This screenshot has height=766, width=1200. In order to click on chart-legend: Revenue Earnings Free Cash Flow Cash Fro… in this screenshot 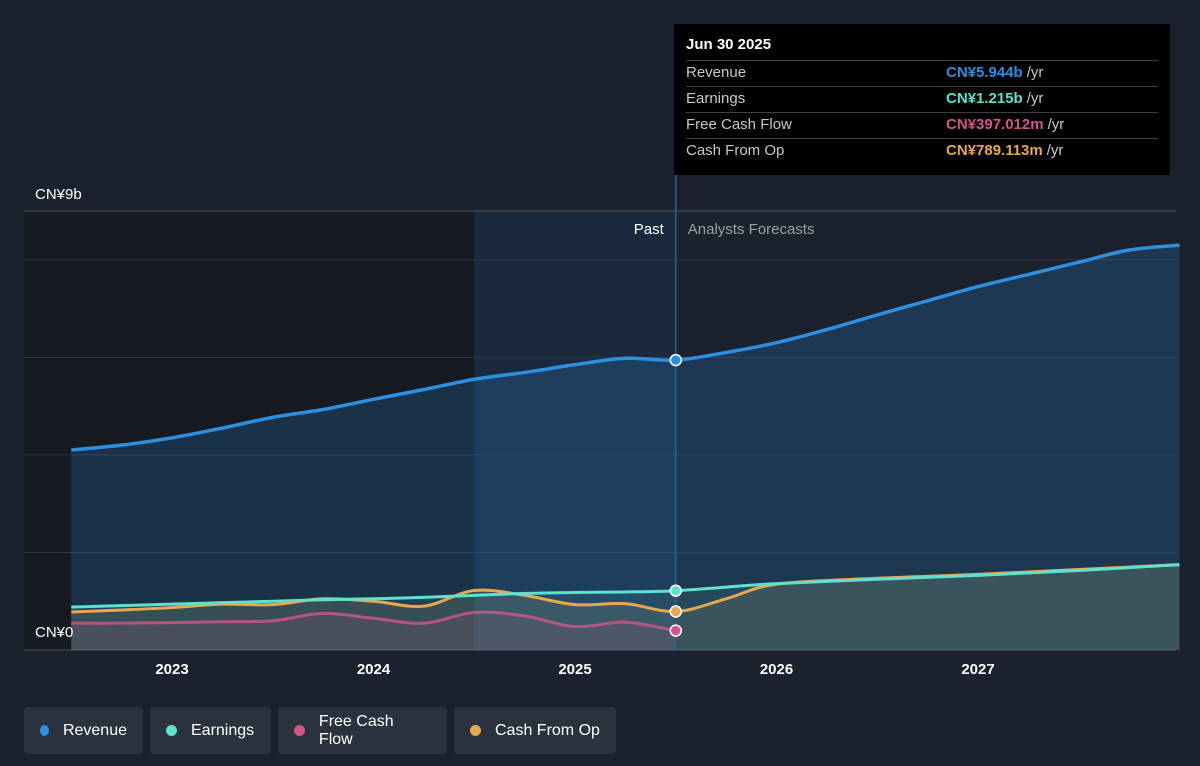, I will do `click(320, 730)`.